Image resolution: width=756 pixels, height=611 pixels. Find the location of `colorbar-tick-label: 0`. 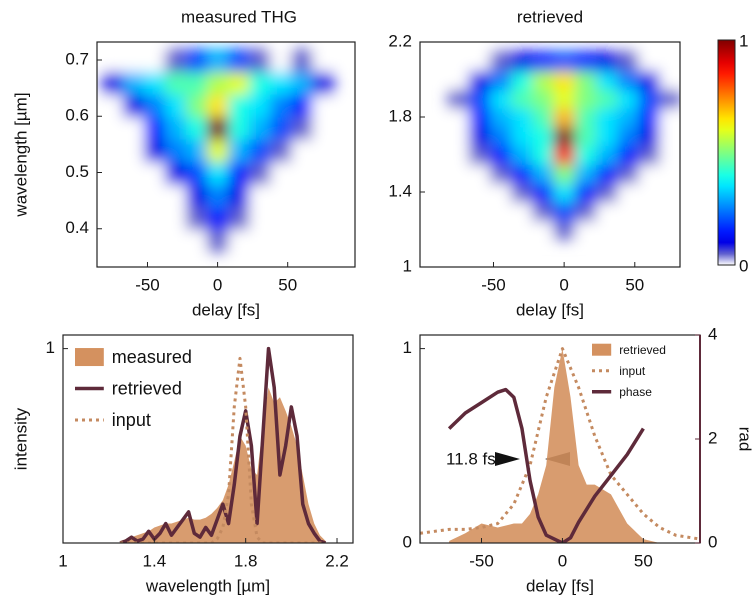

colorbar-tick-label: 0 is located at coordinates (743, 265).